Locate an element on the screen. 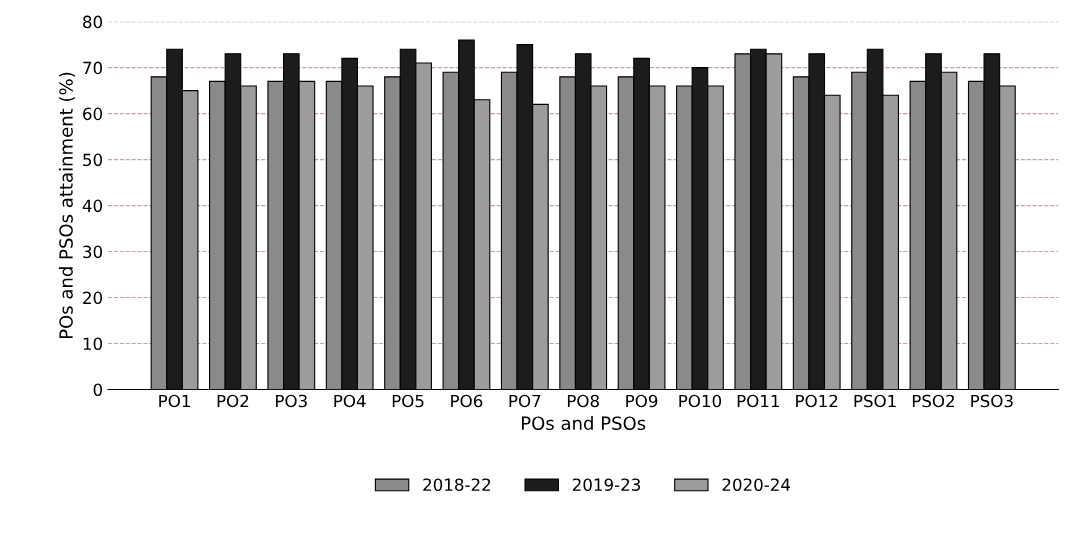  y-tick-label: 10 is located at coordinates (93, 344).